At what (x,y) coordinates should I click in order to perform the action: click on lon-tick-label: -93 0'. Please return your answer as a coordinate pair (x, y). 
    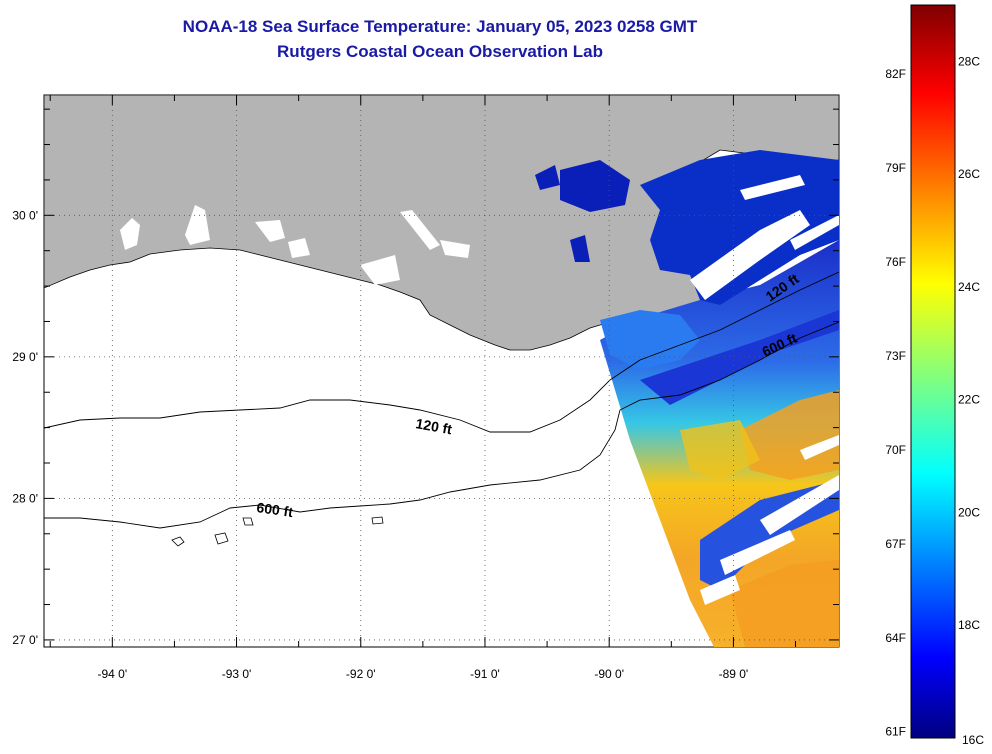
    Looking at the image, I should click on (237, 674).